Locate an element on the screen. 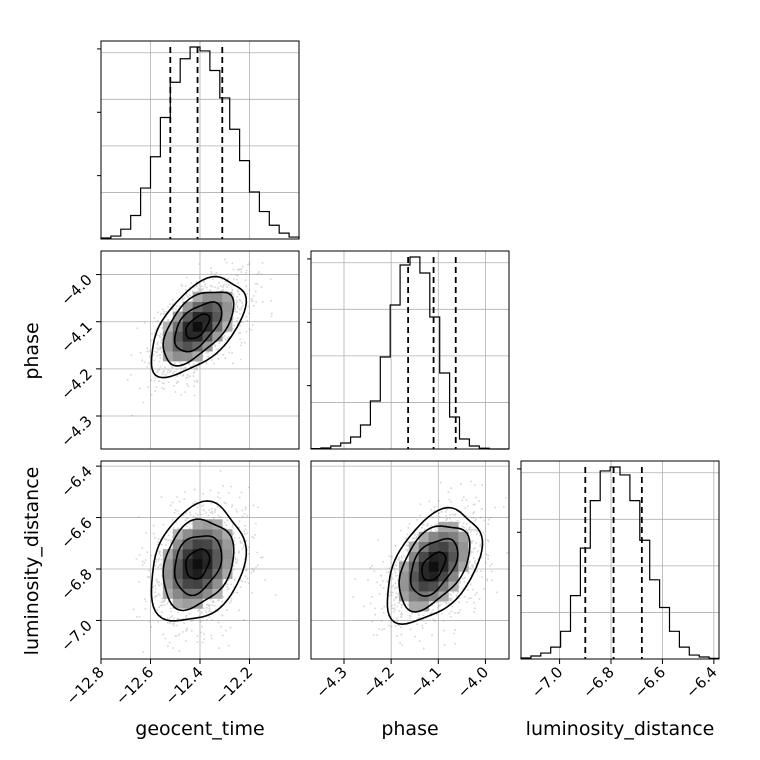 This screenshot has width=760, height=760. xtick-label-geocent-time: −12.8 is located at coordinates (85, 685).